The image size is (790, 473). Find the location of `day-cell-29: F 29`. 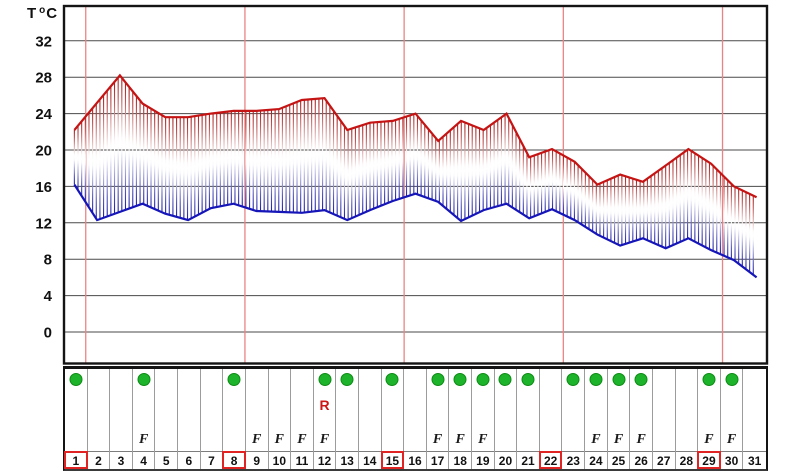

day-cell-29: F 29 is located at coordinates (709, 419).